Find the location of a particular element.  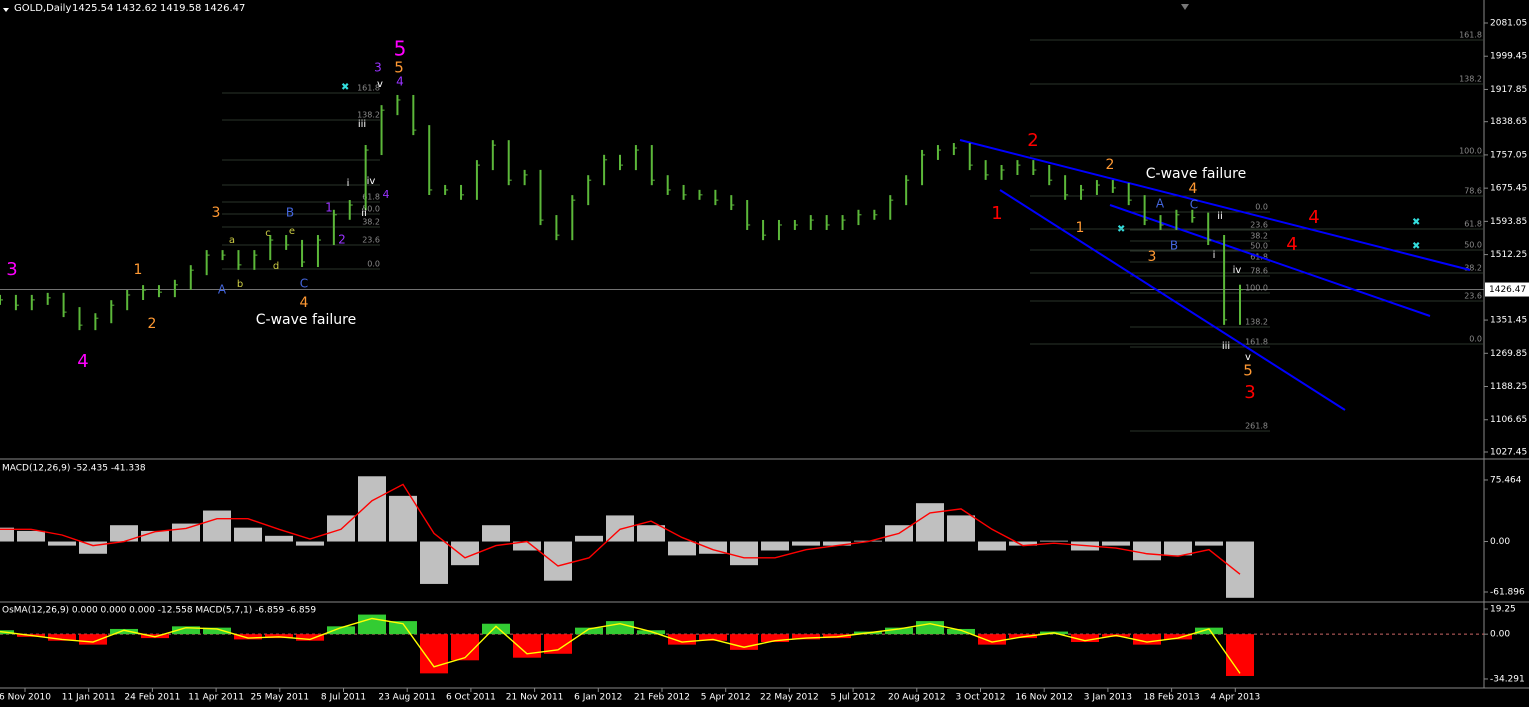

x-tick-label: 5 Apr 2012 is located at coordinates (726, 698).